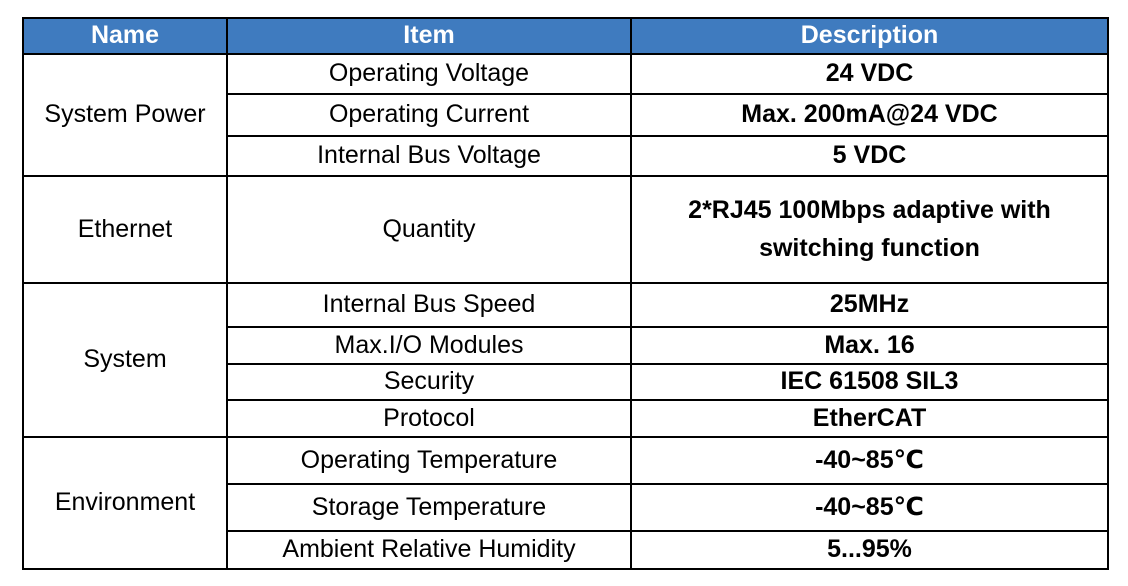  What do you see at coordinates (869, 345) in the screenshot?
I see `desc-max-io-modules: Max. 16` at bounding box center [869, 345].